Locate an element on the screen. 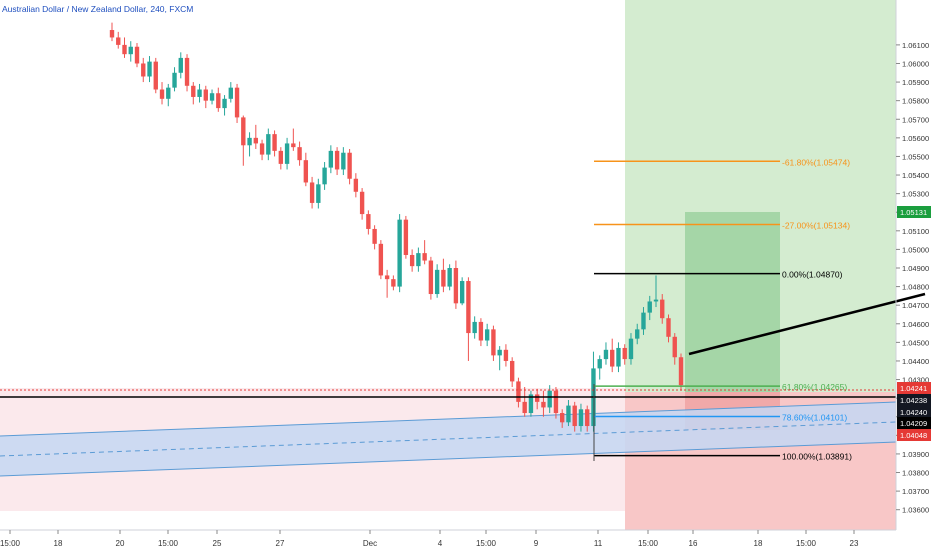 This screenshot has height=555, width=932. y-tick-label: 1.05900 is located at coordinates (915, 82).